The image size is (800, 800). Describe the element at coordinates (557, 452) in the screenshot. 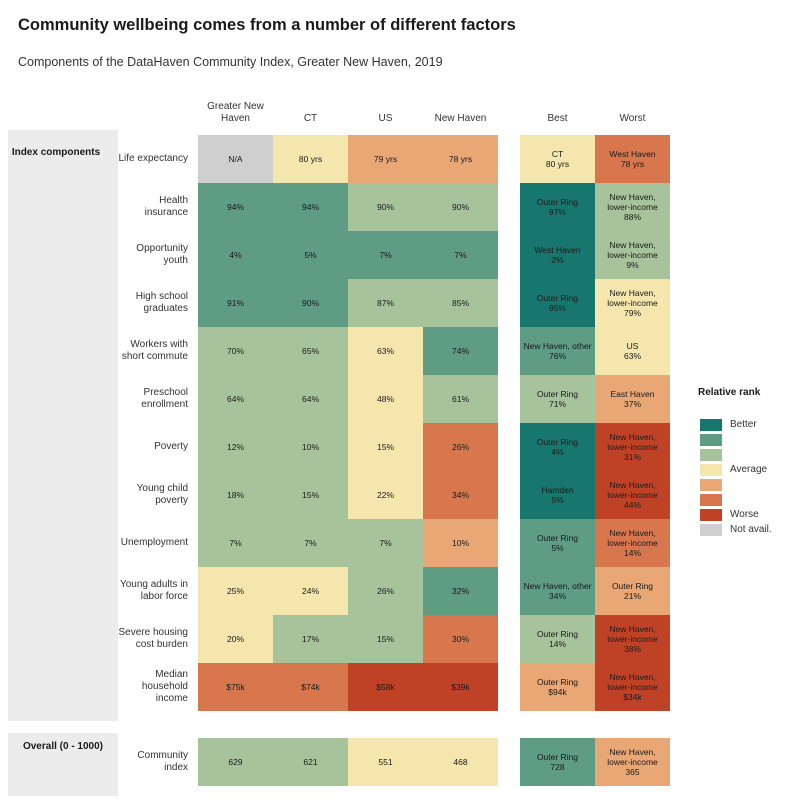

I see `cell-value: 4%` at that location.